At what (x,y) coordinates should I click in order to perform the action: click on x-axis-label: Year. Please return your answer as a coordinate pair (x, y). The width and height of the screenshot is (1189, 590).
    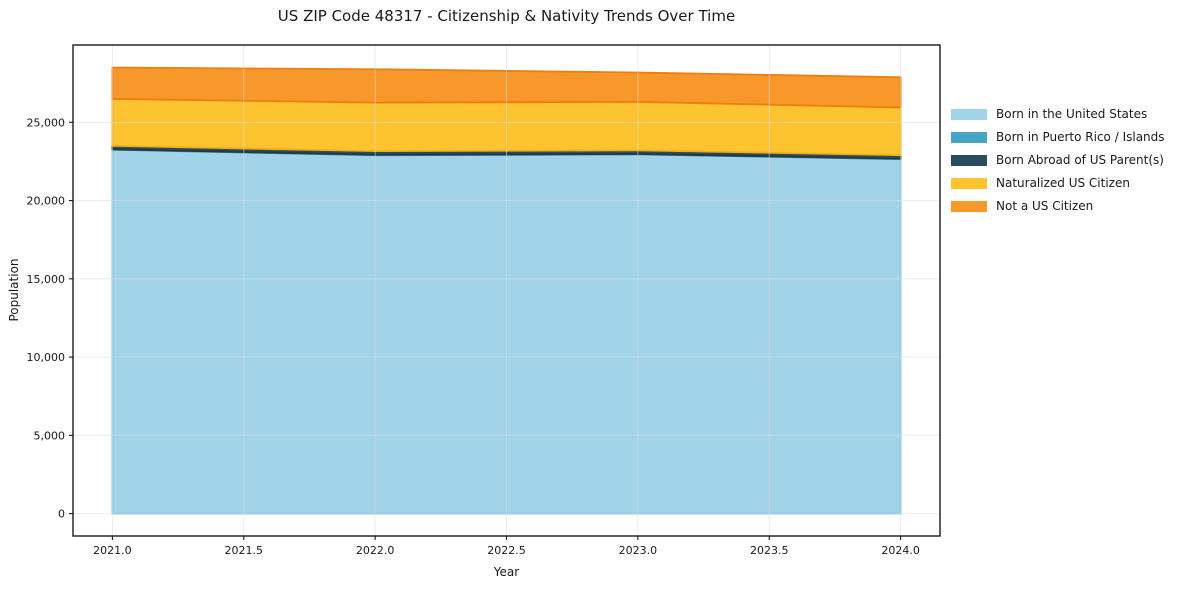
    Looking at the image, I should click on (506, 572).